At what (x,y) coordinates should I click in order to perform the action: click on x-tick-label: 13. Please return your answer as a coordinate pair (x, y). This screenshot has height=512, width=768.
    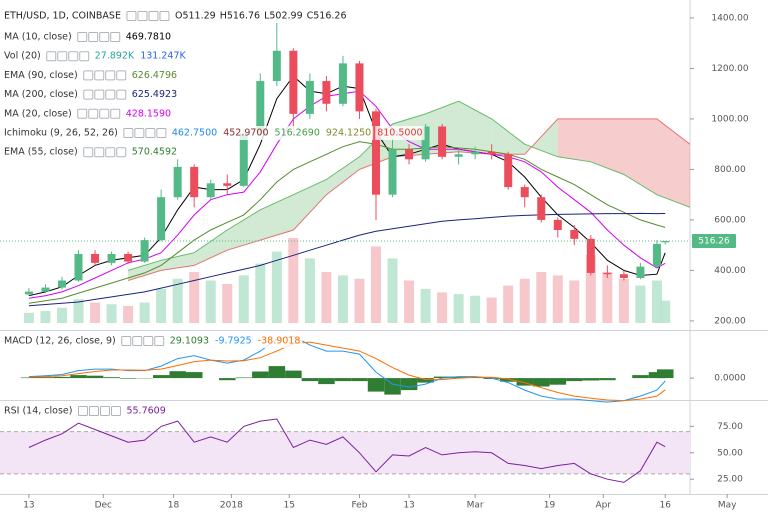
    Looking at the image, I should click on (28, 506).